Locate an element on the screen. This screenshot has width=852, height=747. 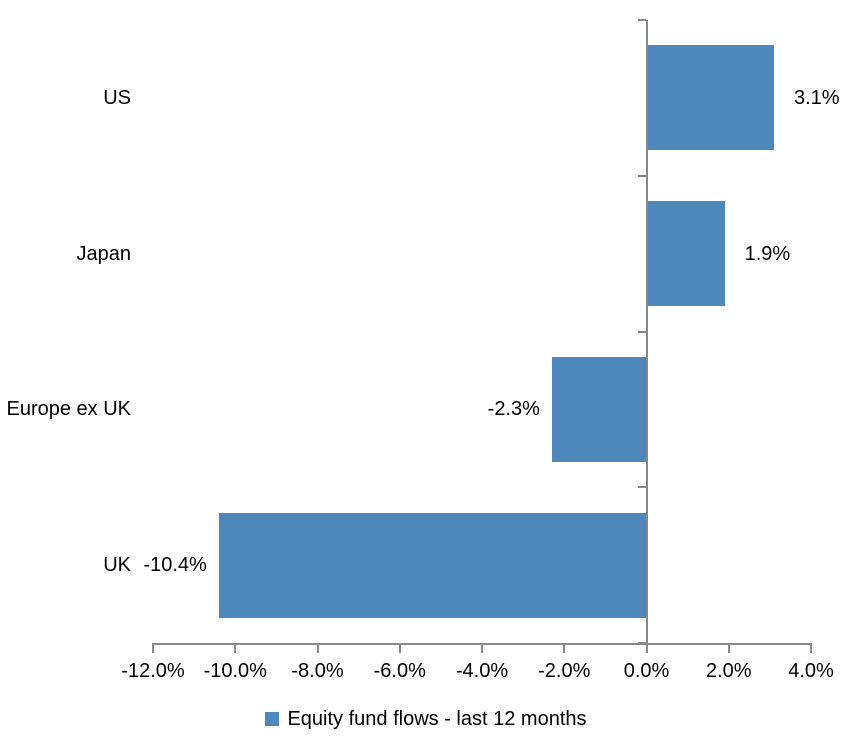
bar-europe-ex-uk is located at coordinates (599, 409).